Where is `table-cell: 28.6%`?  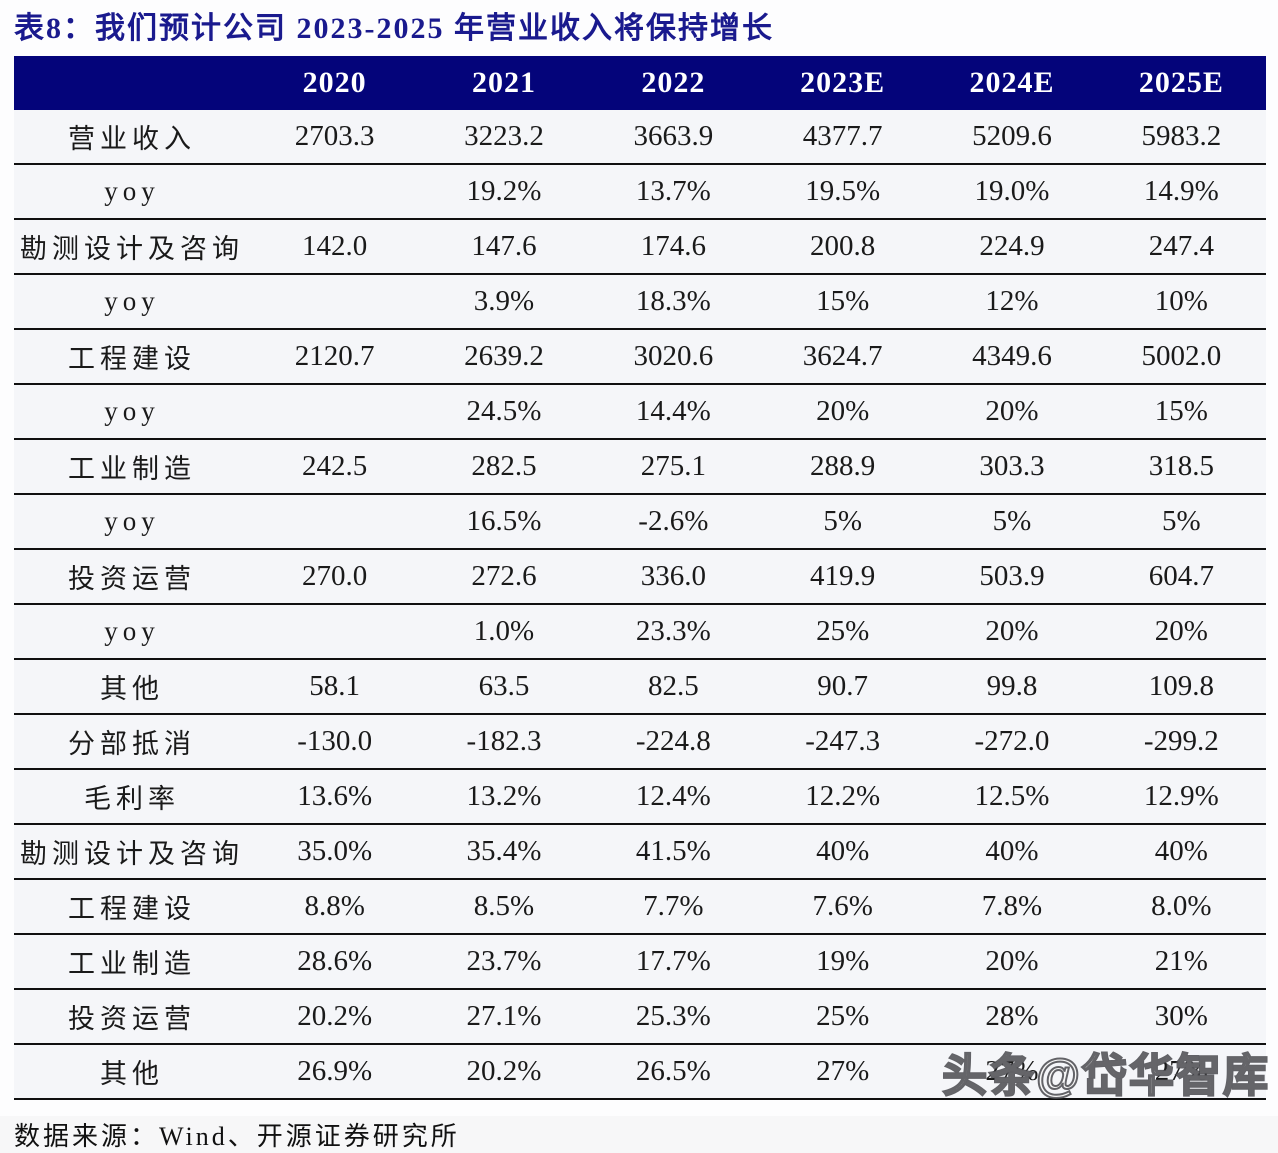 table-cell: 28.6% is located at coordinates (335, 961).